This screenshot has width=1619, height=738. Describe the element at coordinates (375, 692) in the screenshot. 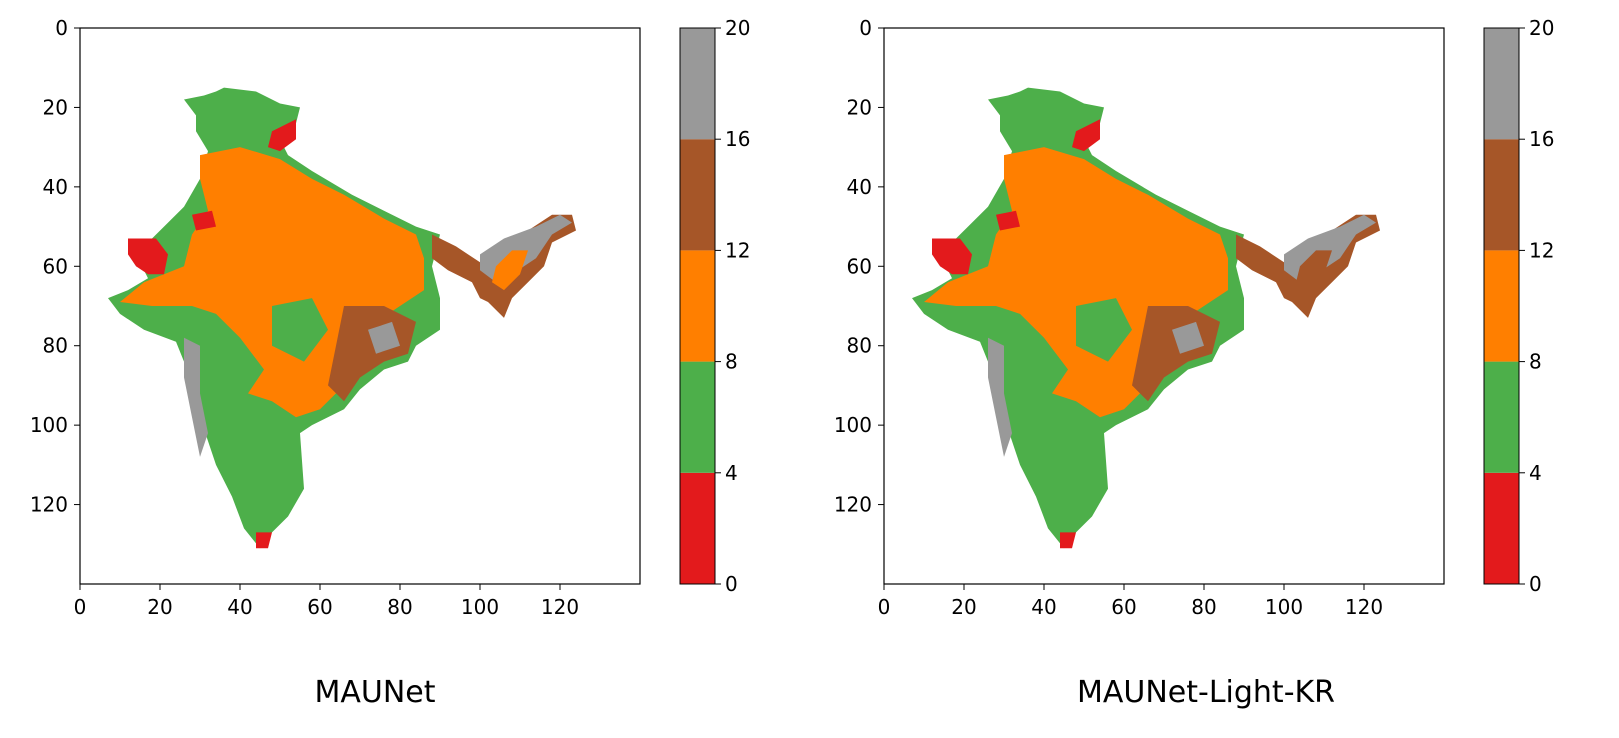

I see `panel-title-left: MAUNet` at that location.